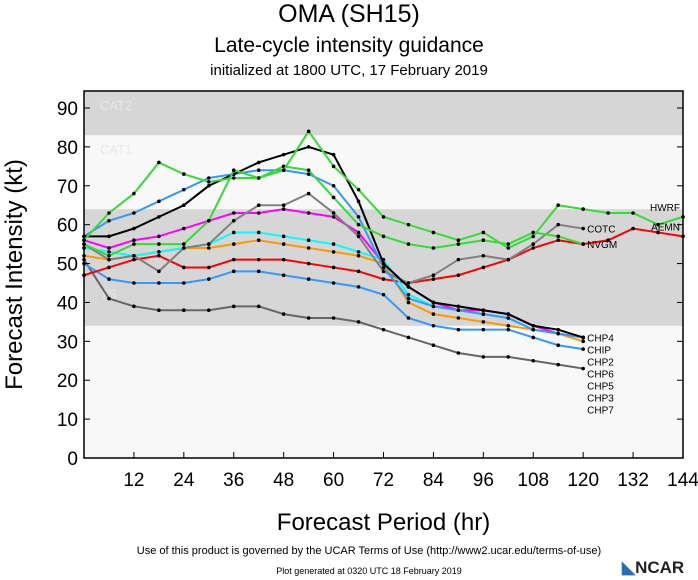 The height and width of the screenshot is (580, 698). What do you see at coordinates (67, 226) in the screenshot?
I see `y-tick-label: 60` at bounding box center [67, 226].